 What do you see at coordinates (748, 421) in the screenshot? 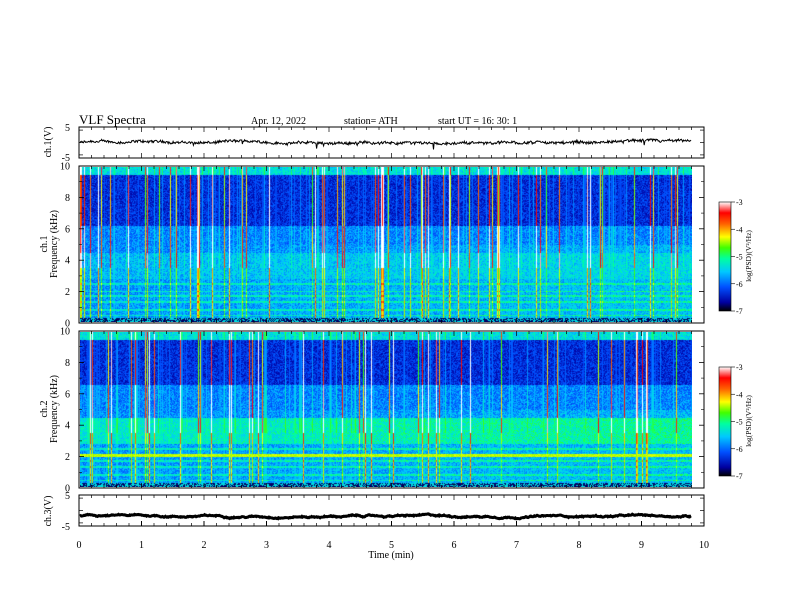
I see `ch2-colorbar-label: log(PSD)(V²/Hz)` at bounding box center [748, 421].